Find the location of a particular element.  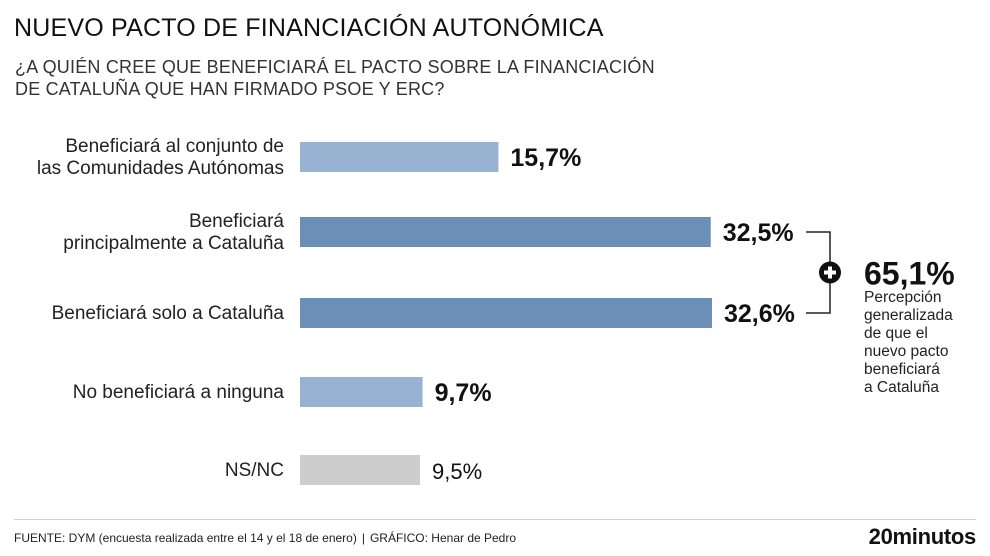

category-label-line: NS/NC is located at coordinates (254, 470).